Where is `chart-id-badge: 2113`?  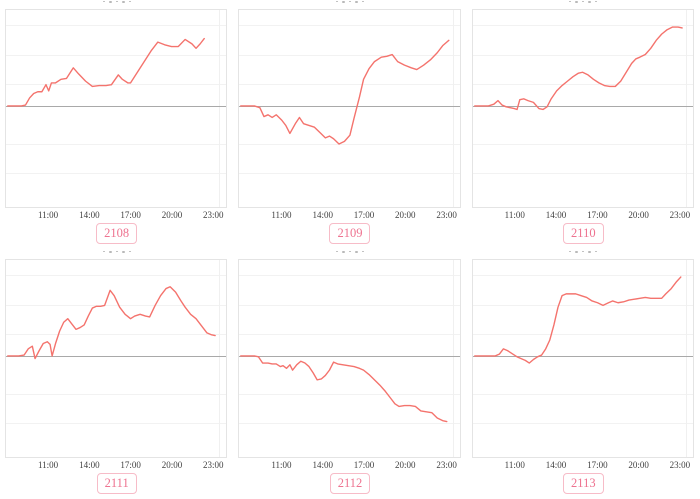
chart-id-badge: 2113 is located at coordinates (583, 483).